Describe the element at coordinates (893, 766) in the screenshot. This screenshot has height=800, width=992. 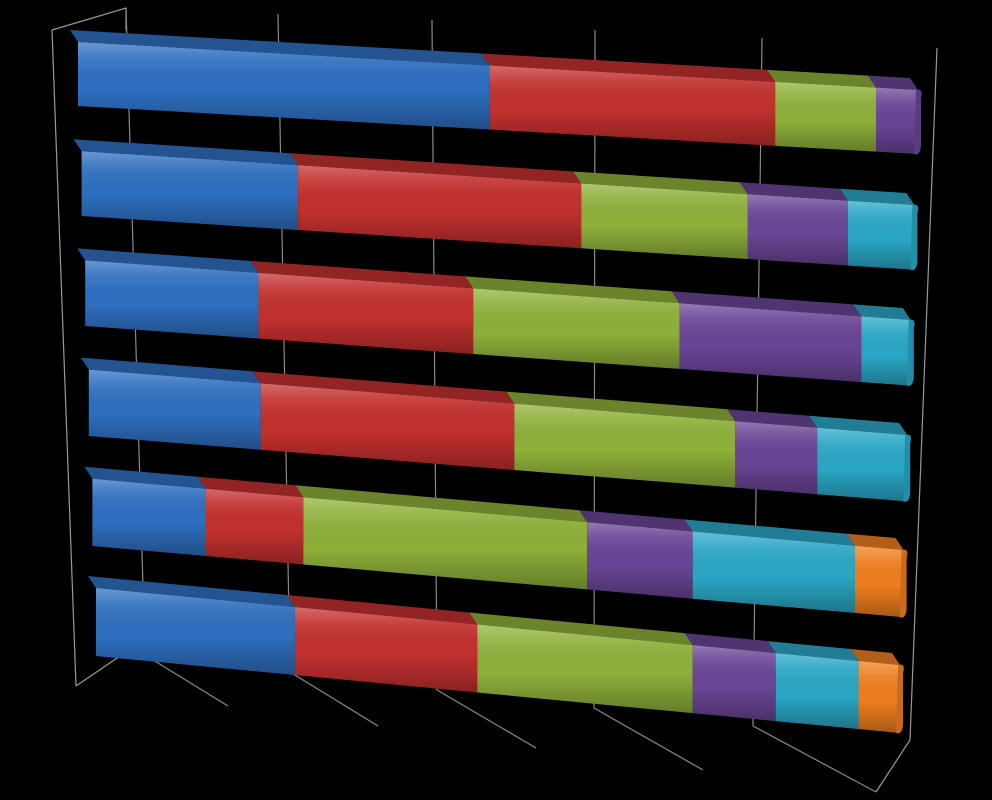
I see `floor-right-edge` at that location.